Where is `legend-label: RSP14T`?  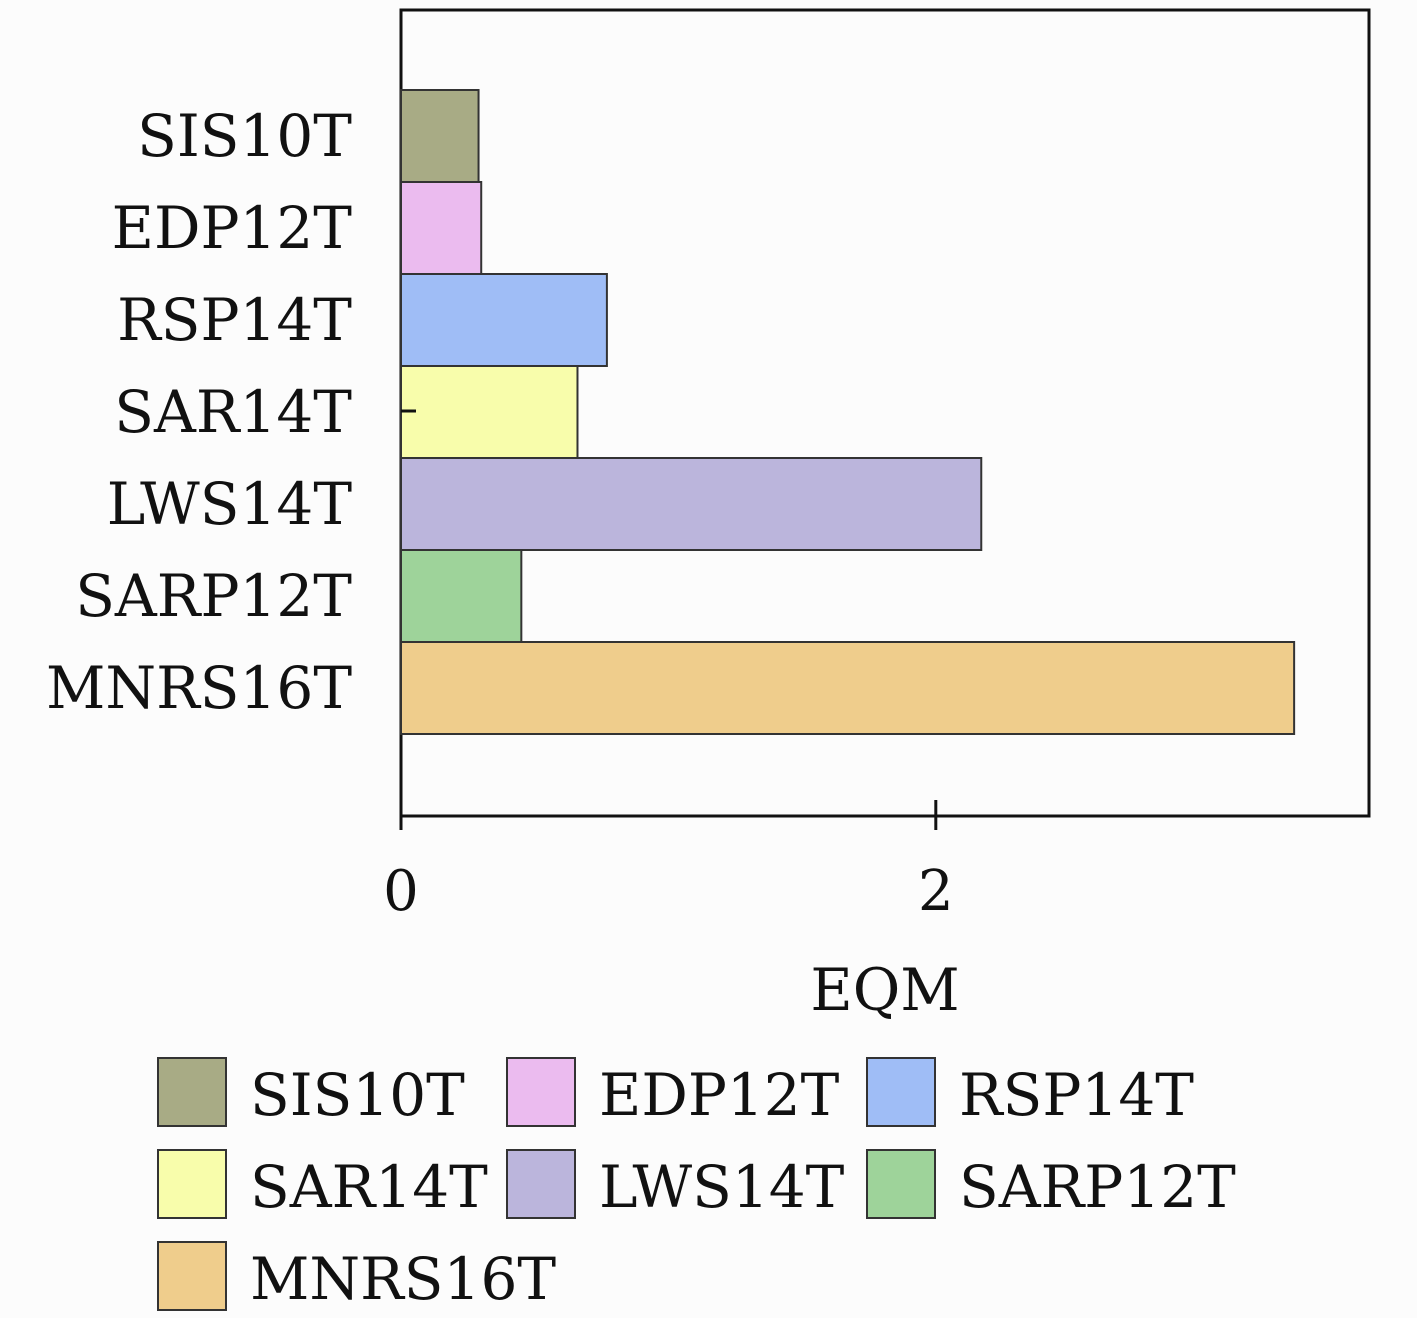
legend-label: RSP14T is located at coordinates (1076, 1095).